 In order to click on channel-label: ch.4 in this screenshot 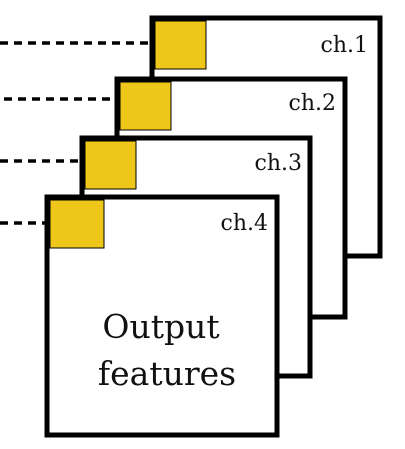, I will do `click(244, 223)`.